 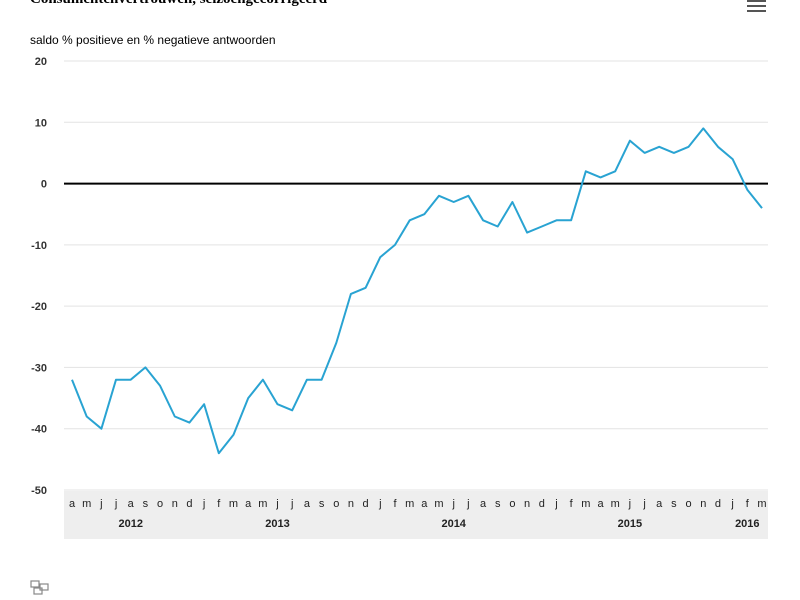 I want to click on y-tick-label: -20, so click(x=39, y=307).